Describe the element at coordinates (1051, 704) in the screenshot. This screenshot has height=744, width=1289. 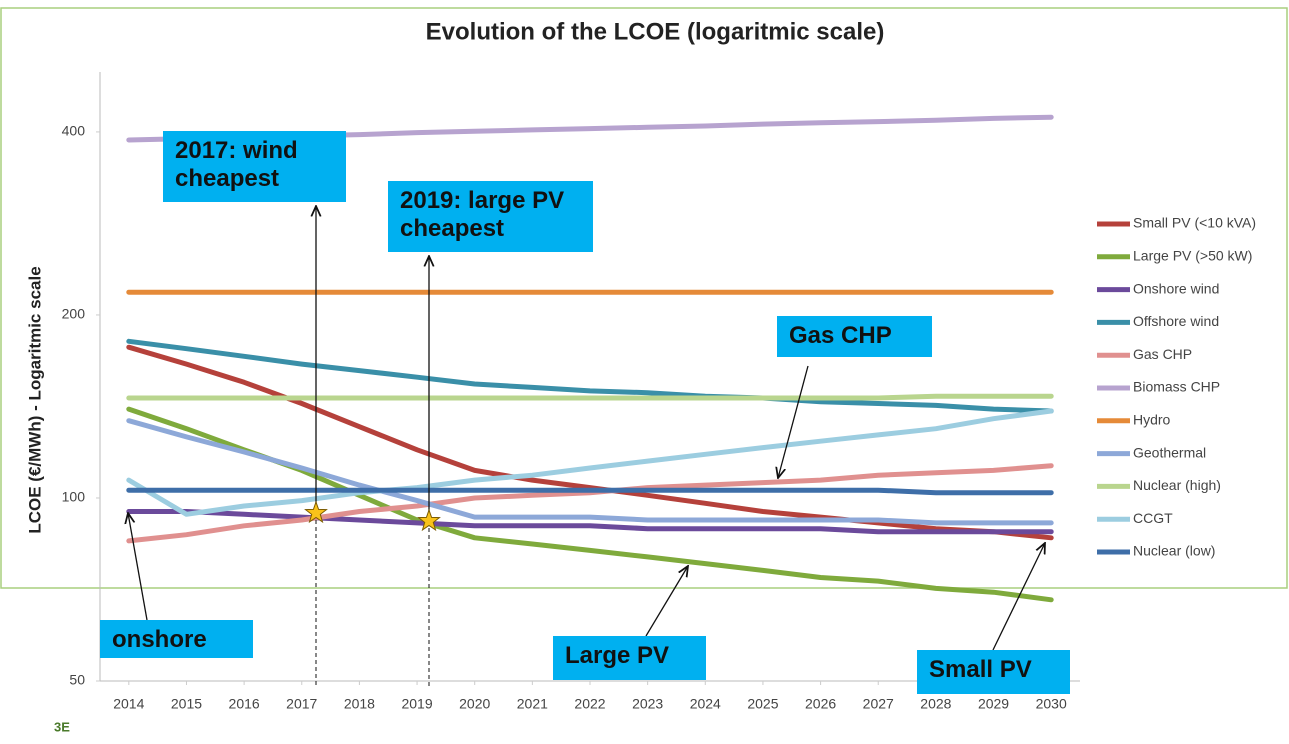
I see `x-tick-label: 2030` at that location.